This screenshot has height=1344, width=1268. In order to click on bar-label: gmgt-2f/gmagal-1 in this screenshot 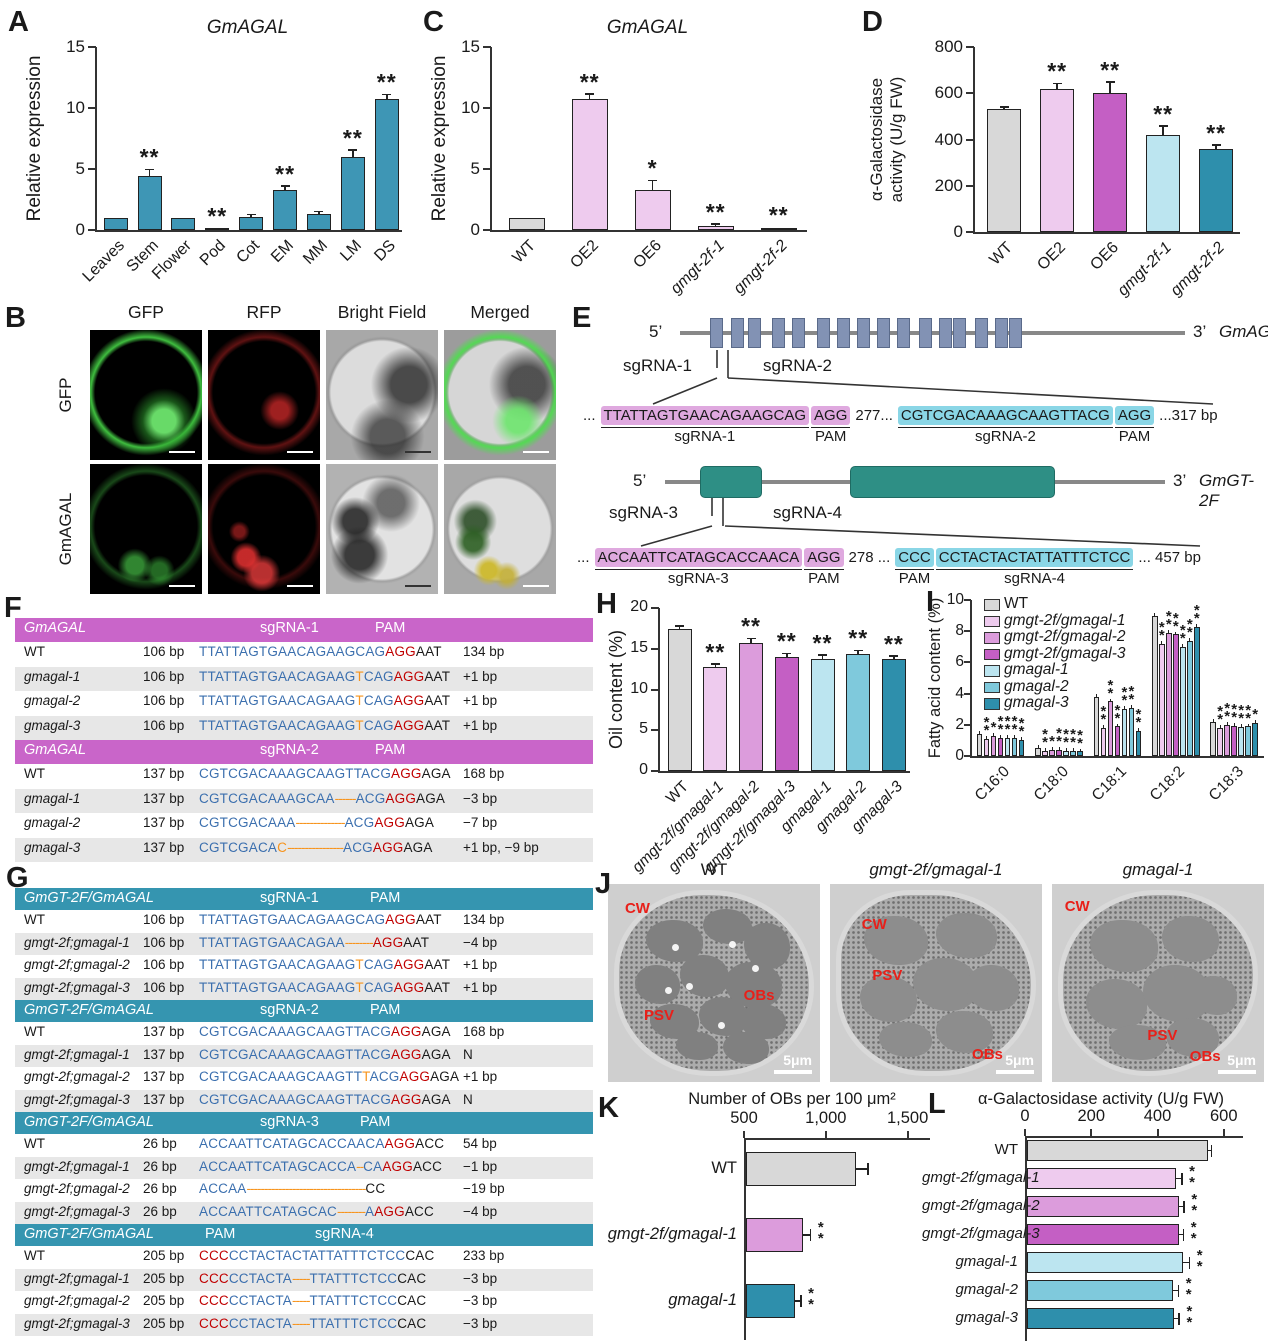, I will do `click(672, 1234)`.